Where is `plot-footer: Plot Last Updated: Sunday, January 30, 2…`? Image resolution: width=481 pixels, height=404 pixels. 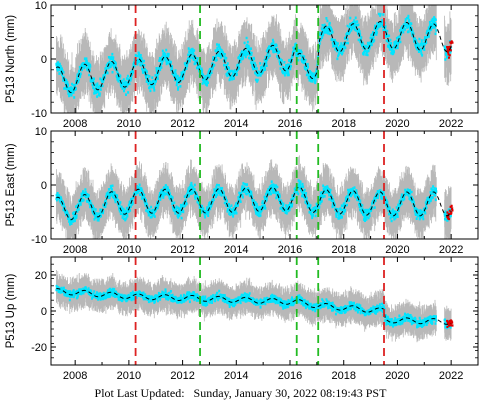 plot-footer: Plot Last Updated: Sunday, January 30, 2… is located at coordinates (240, 395).